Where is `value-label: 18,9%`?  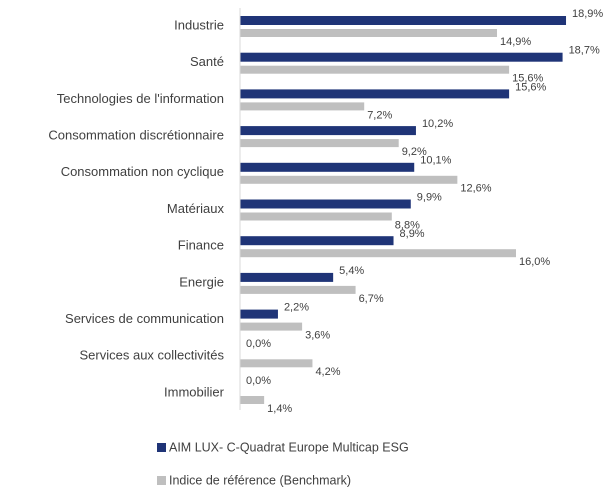 value-label: 18,9% is located at coordinates (587, 14).